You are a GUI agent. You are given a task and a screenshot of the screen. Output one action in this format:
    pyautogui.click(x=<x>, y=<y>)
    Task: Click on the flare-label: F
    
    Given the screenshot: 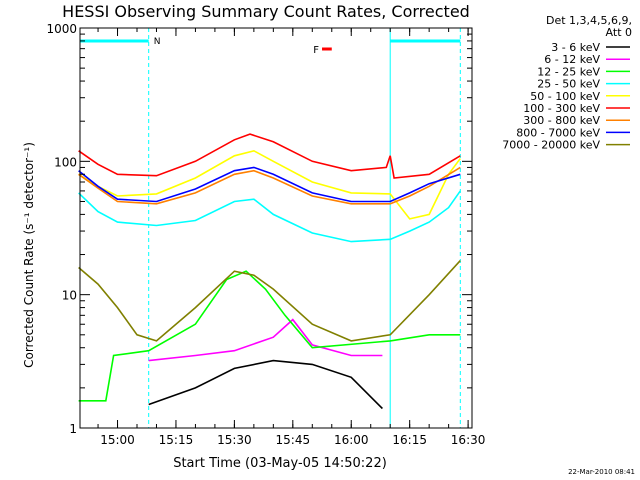 What is the action you would take?
    pyautogui.click(x=316, y=50)
    